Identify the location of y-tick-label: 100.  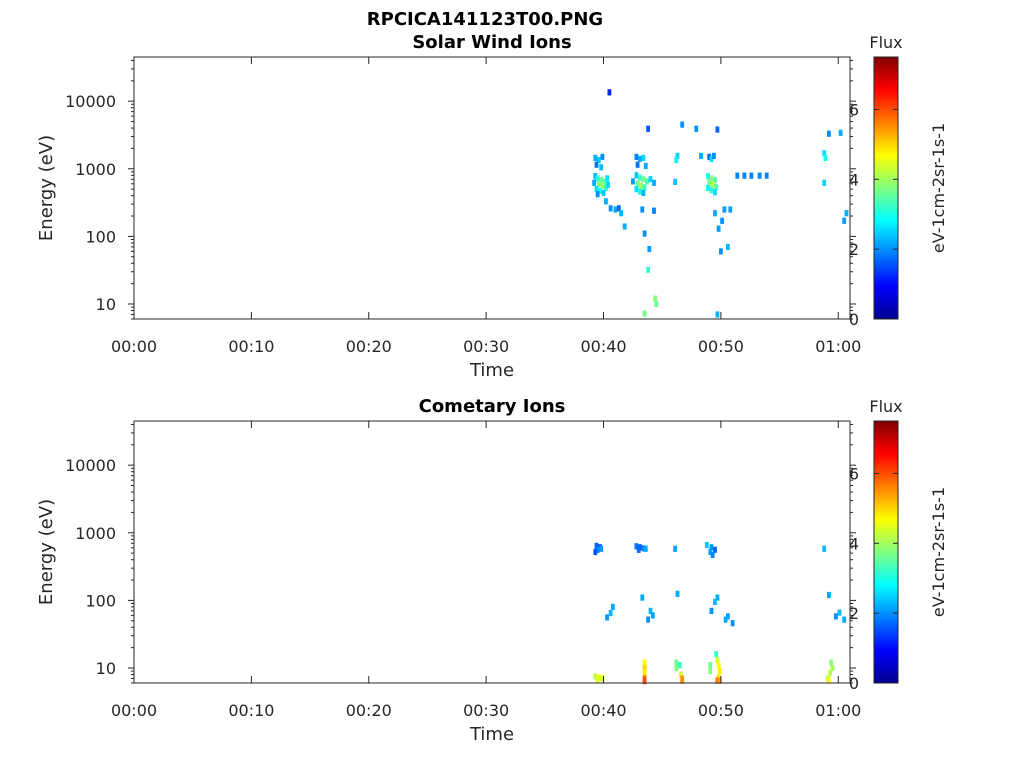
(100, 600).